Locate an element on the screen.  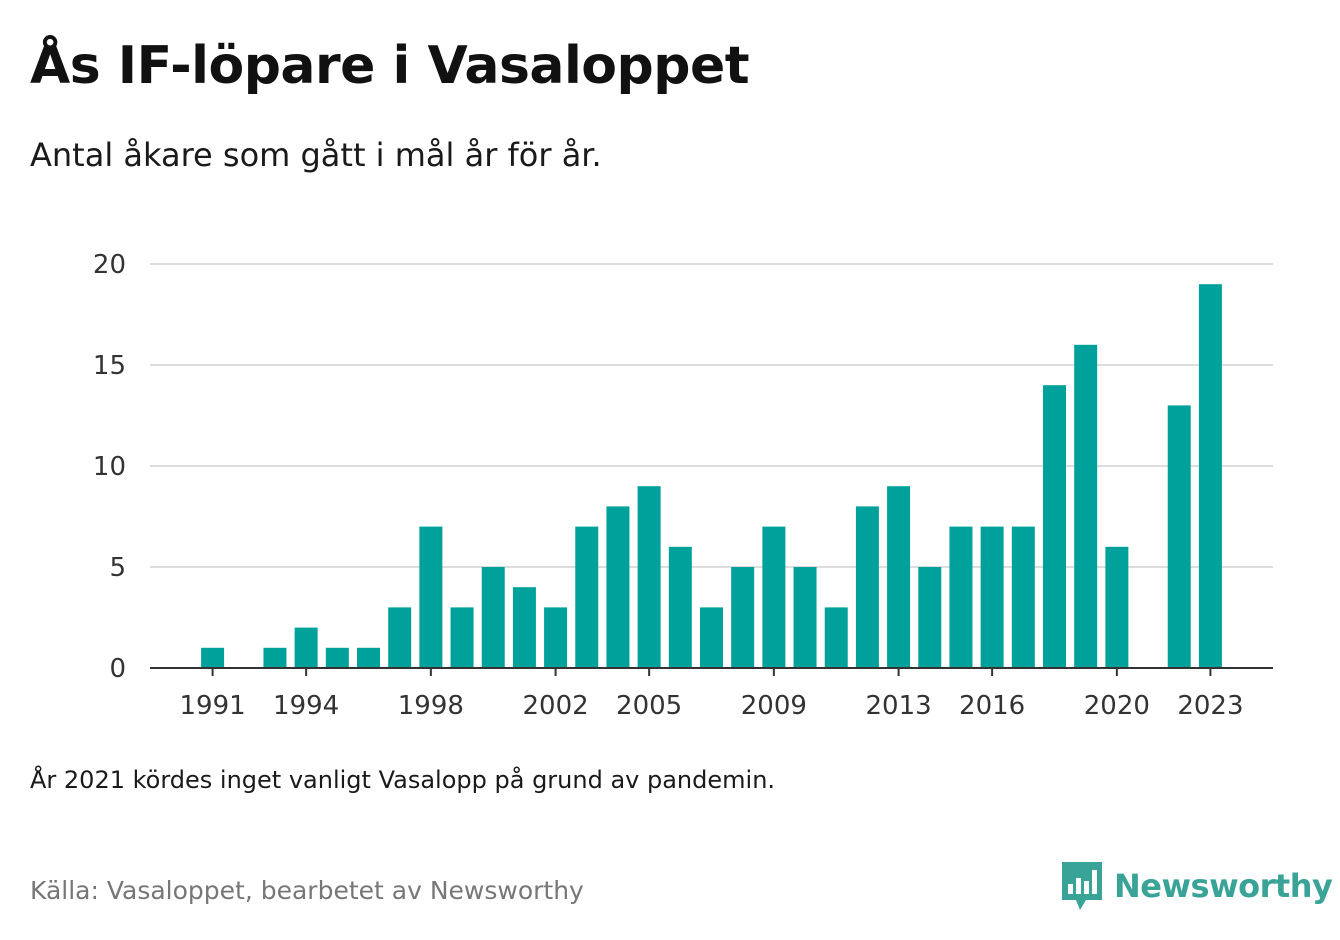
bar-2020 is located at coordinates (1117, 607).